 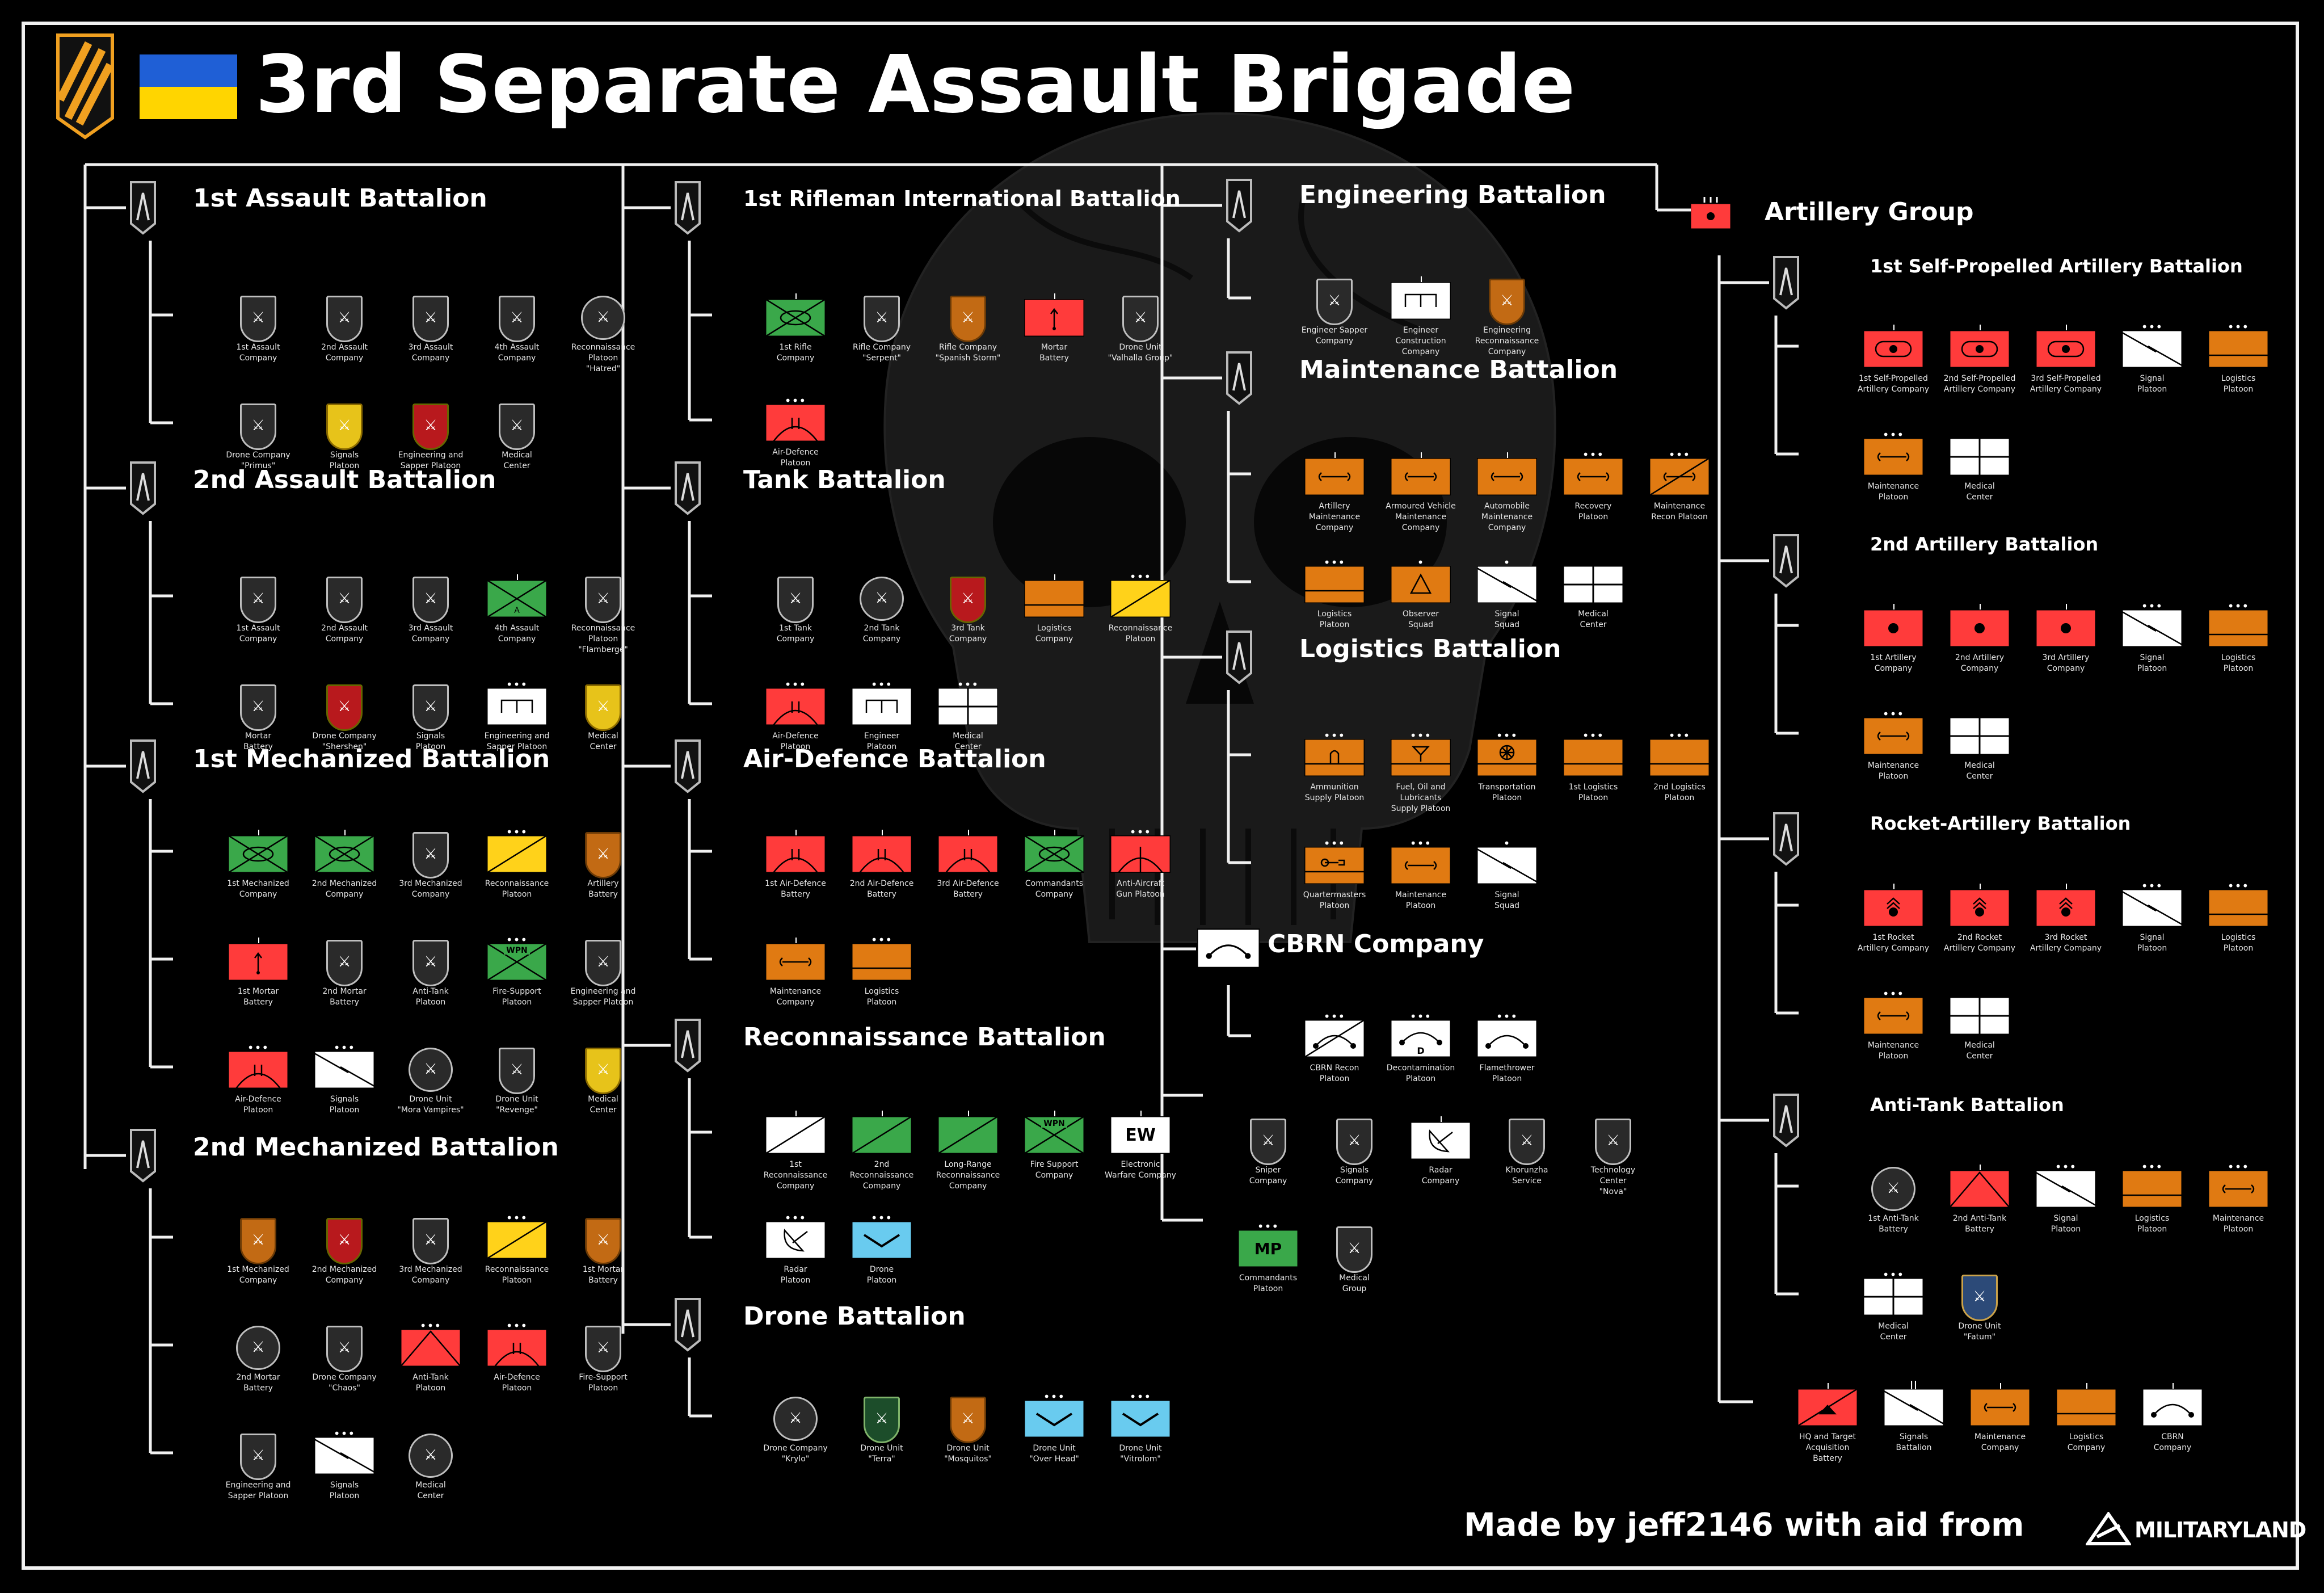 I want to click on unit: ⚔ 4th Assault Company, so click(x=516, y=328).